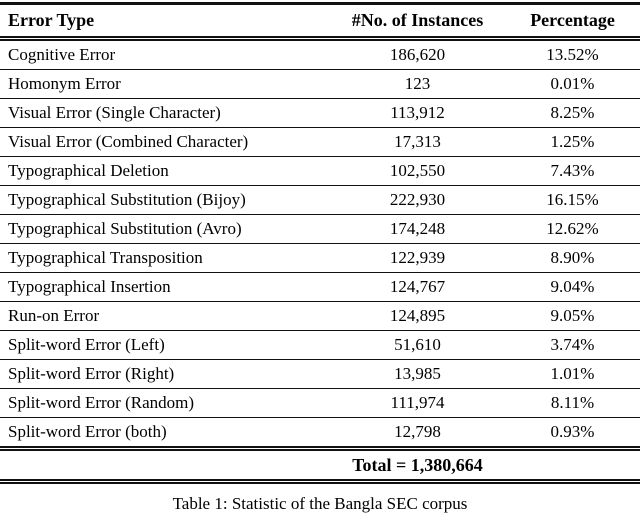  Describe the element at coordinates (572, 287) in the screenshot. I see `percentage-cell: 9.04%` at that location.